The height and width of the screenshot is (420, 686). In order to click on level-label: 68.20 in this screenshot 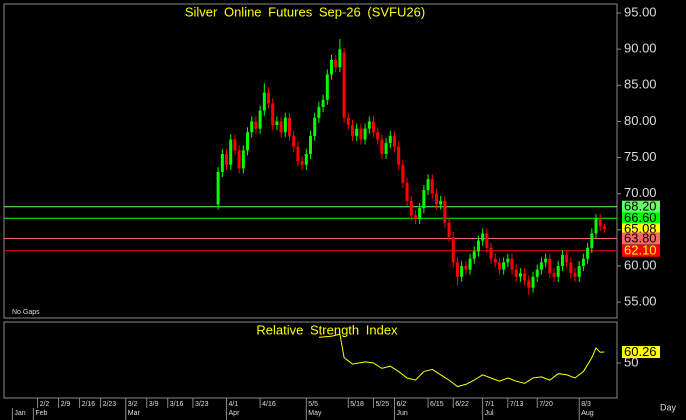, I will do `click(640, 206)`.